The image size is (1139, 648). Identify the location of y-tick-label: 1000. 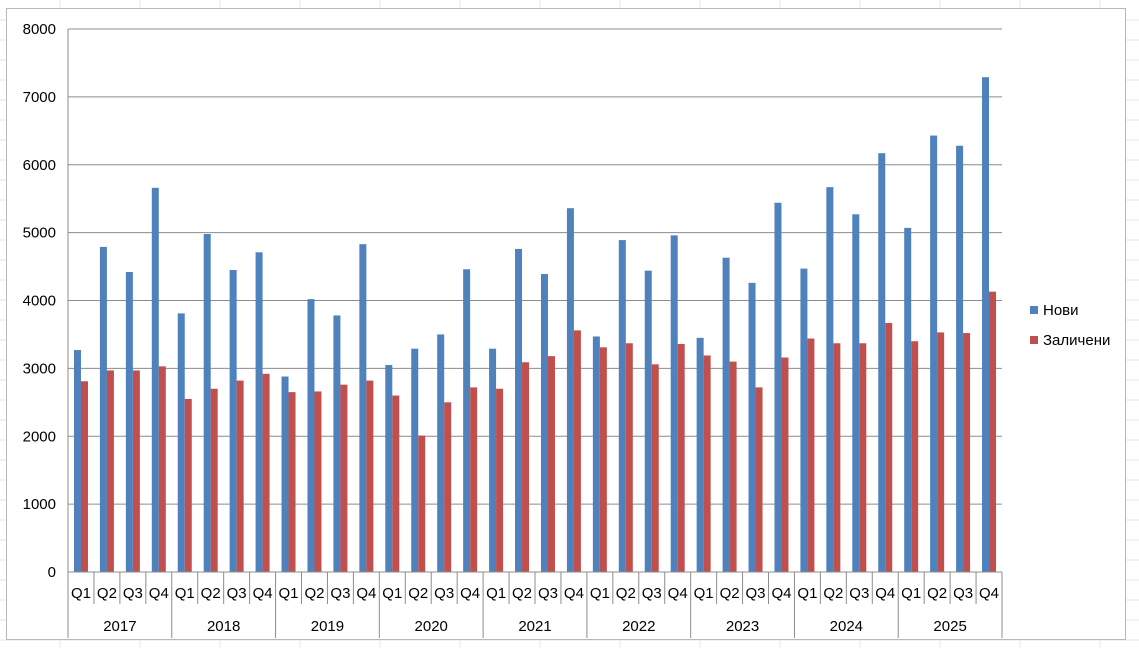
(39, 504).